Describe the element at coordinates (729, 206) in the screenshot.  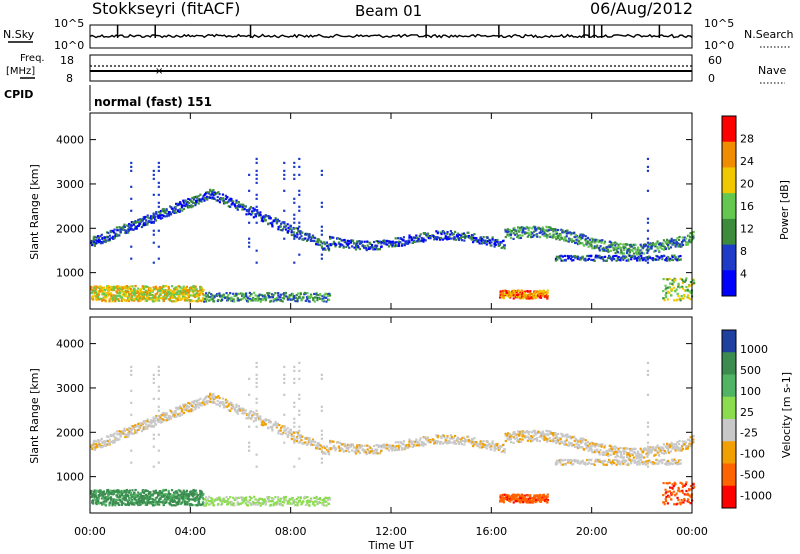
I see `colorbar-frame` at that location.